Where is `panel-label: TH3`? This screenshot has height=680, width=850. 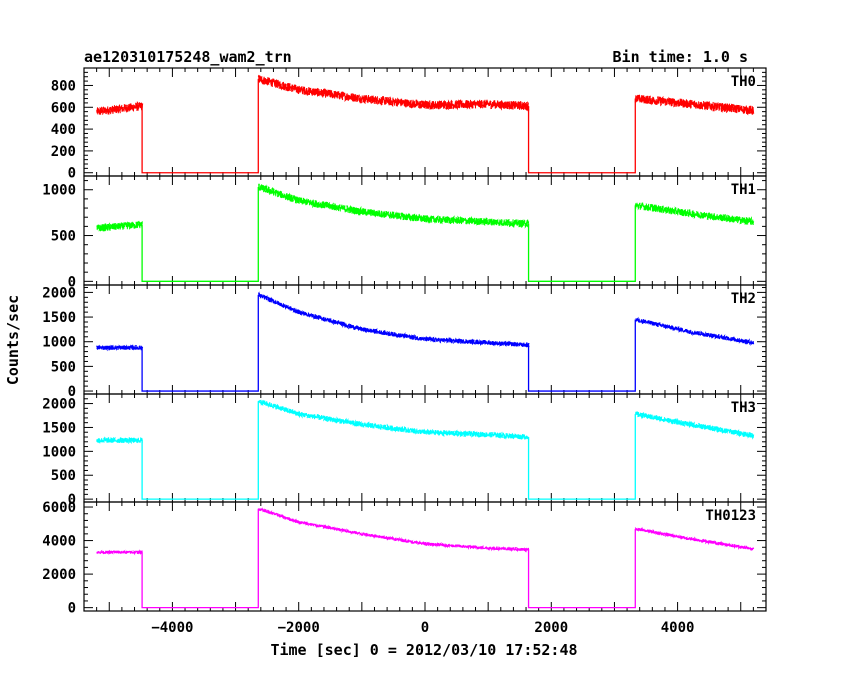 panel-label: TH3 is located at coordinates (743, 408).